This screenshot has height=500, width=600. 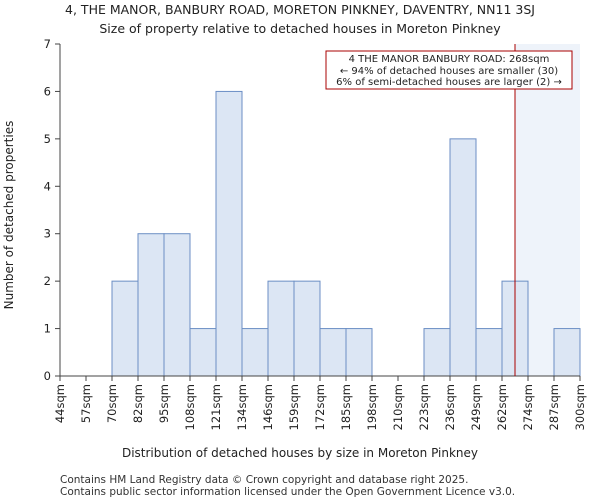 What do you see at coordinates (216, 407) in the screenshot?
I see `x-tick-label: 121sqm` at bounding box center [216, 407].